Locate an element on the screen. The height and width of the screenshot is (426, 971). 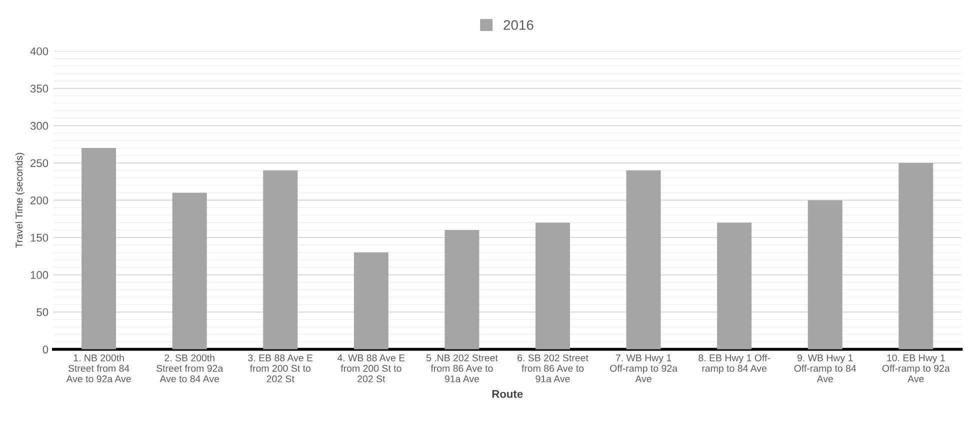
y-tick-label: 150 is located at coordinates (39, 238).